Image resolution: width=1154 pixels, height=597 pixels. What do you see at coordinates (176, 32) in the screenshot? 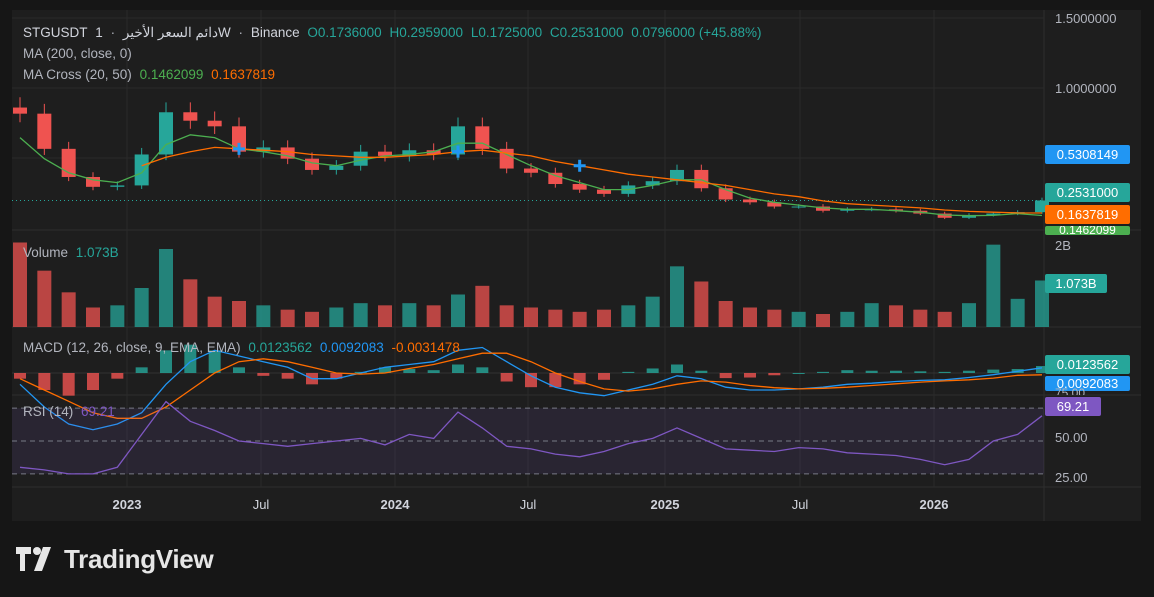
I see `symbol-description: دائم السعر الأخيرW` at bounding box center [176, 32].